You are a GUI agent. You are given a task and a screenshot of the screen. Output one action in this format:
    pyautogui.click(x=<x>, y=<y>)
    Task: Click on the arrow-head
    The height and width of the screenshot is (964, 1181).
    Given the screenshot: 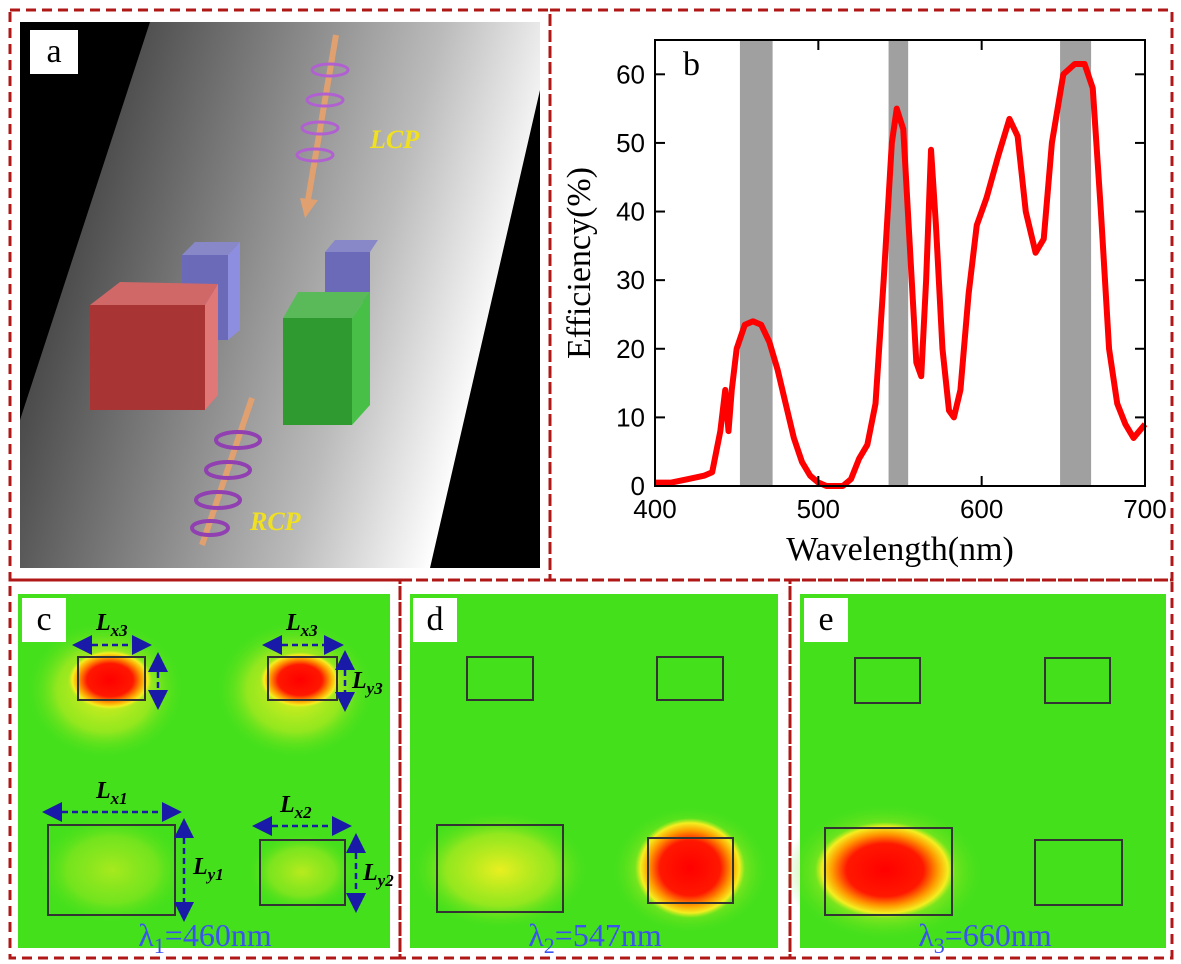 What is the action you would take?
    pyautogui.click(x=309, y=208)
    